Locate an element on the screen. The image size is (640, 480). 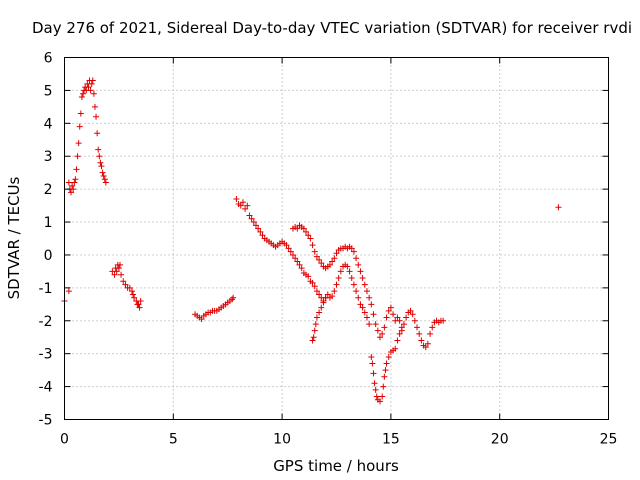
y-tick-label: -2 is located at coordinates (46, 322).